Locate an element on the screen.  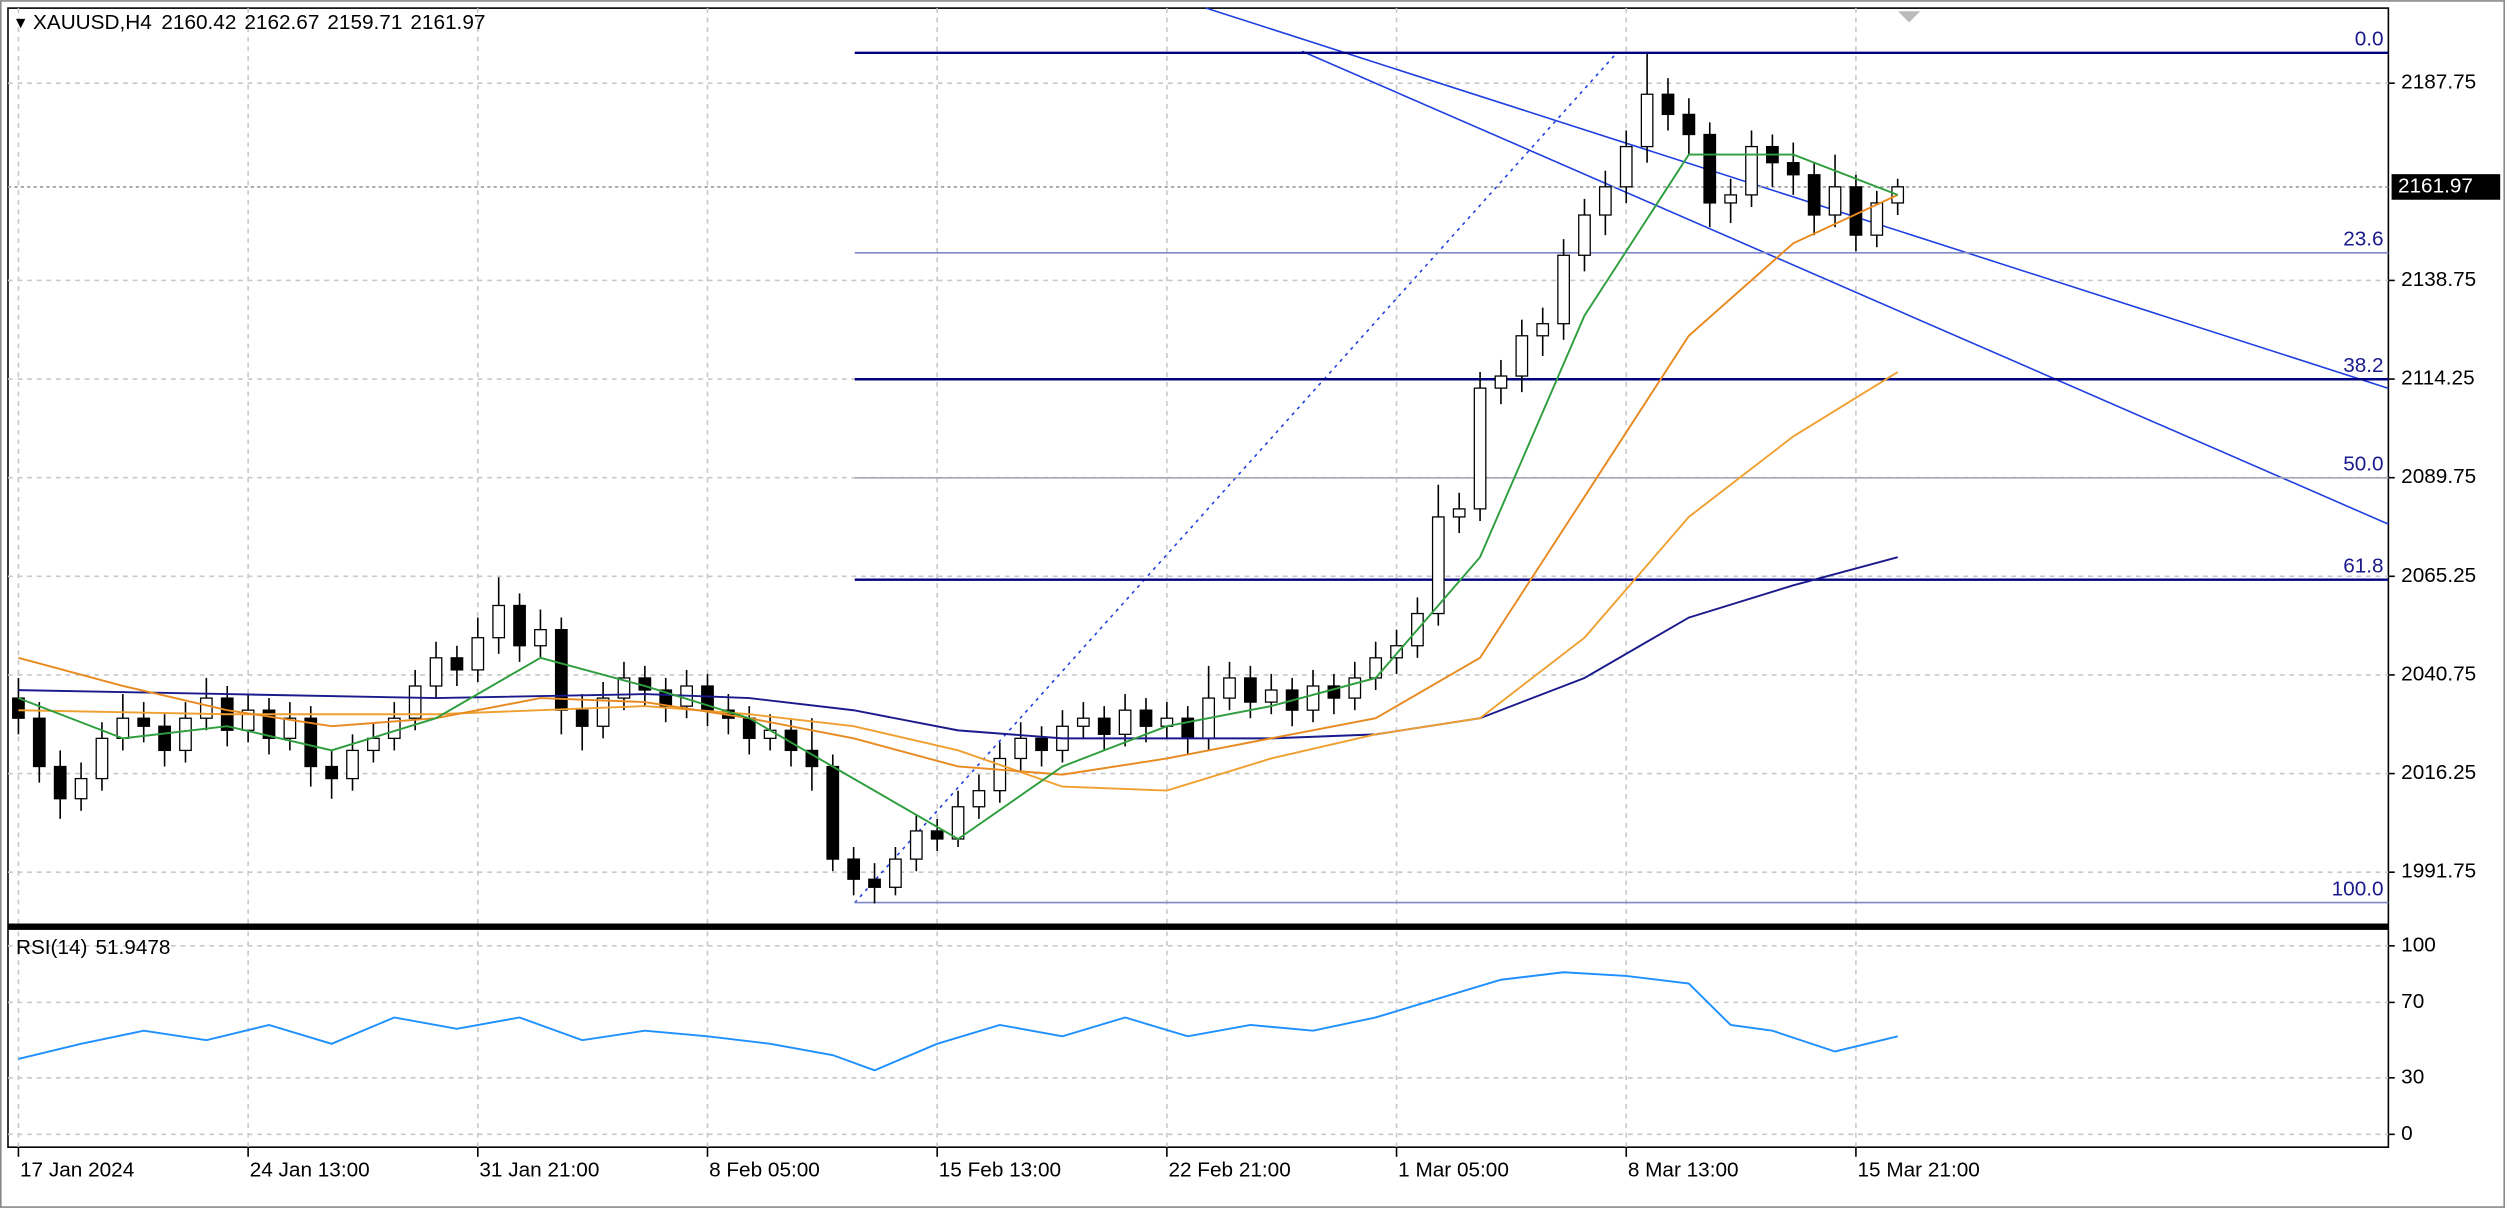
fib-label: 0.0 is located at coordinates (2369, 38).